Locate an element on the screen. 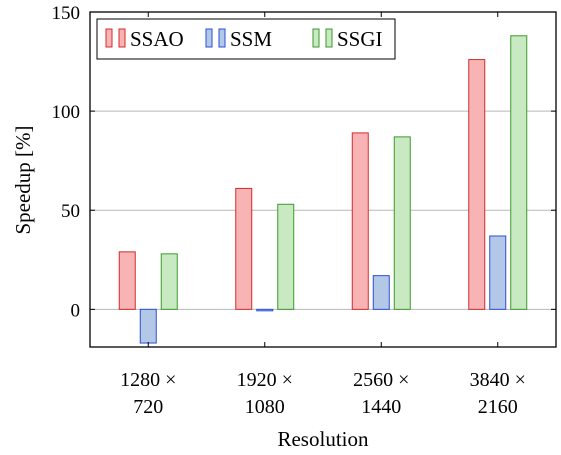 This screenshot has width=561, height=455. legend-swatch-ssgi is located at coordinates (316, 38).